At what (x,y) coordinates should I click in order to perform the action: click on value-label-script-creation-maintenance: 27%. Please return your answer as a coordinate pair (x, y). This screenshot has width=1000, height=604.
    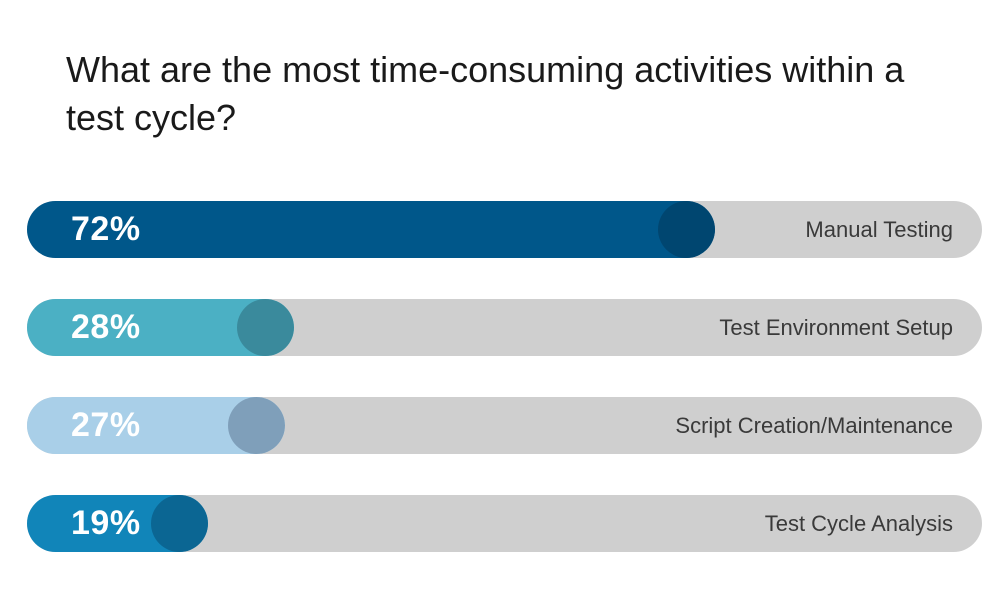
    Looking at the image, I should click on (106, 425).